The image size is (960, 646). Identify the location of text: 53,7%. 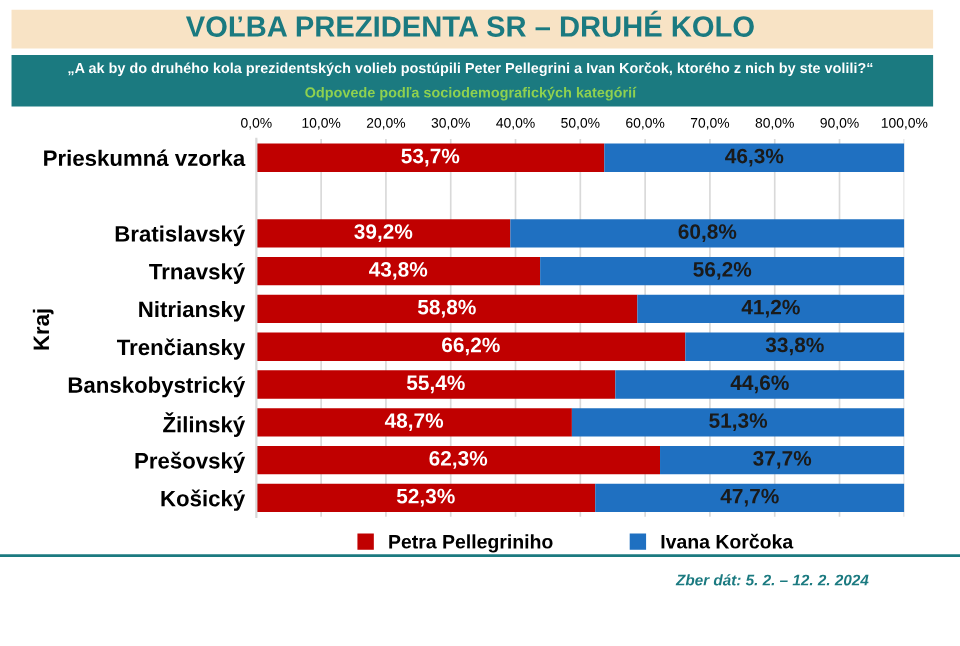
(430, 157).